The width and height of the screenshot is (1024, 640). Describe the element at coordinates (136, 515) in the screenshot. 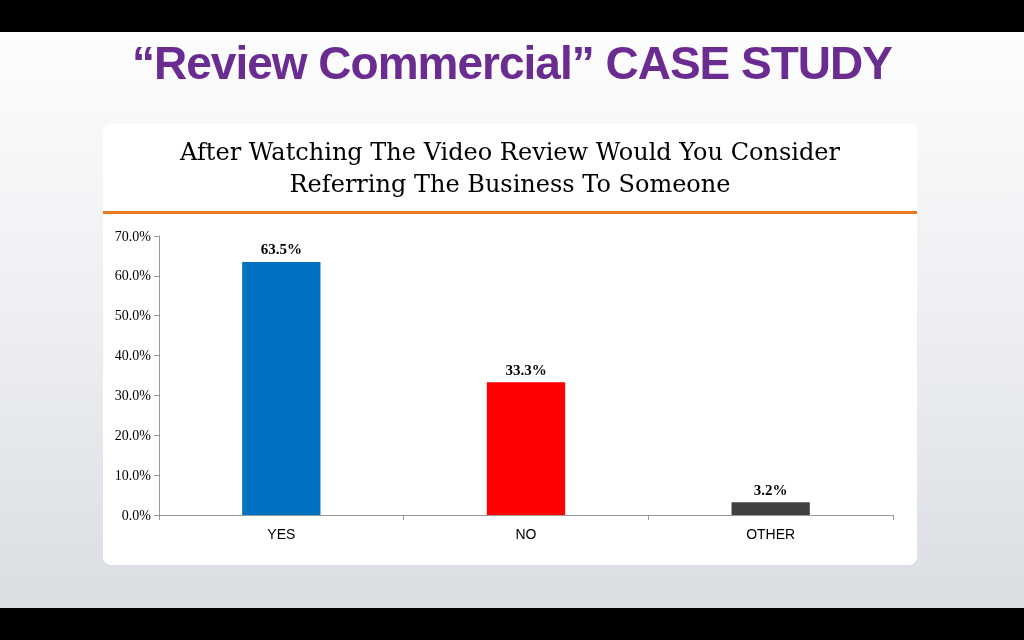

I see `y-tick-label: 0.0%` at that location.